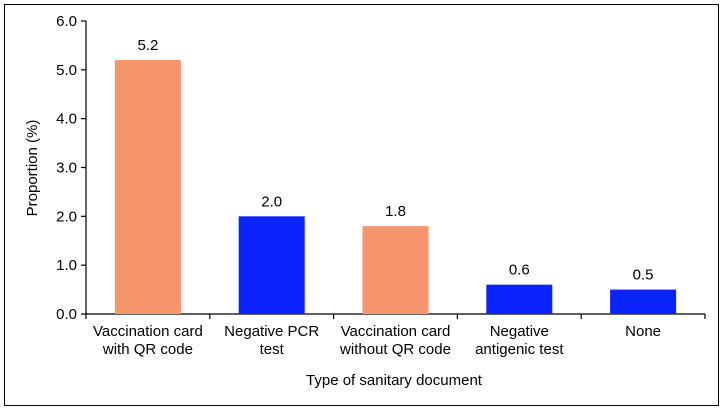 The image size is (725, 412). I want to click on x-tick-label-line: test, so click(272, 349).